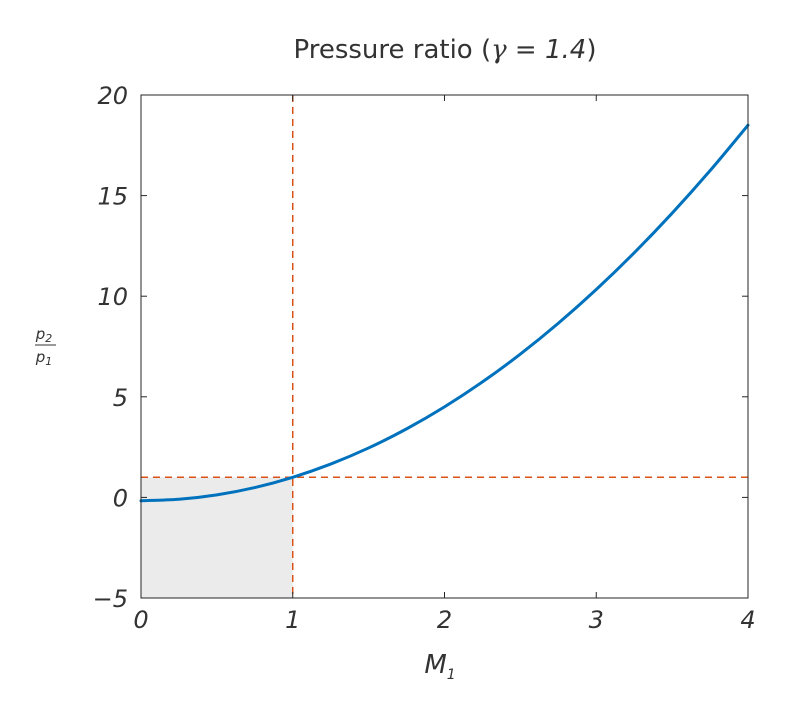 The height and width of the screenshot is (712, 791). What do you see at coordinates (120, 398) in the screenshot?
I see `y-tick-label: 5` at bounding box center [120, 398].